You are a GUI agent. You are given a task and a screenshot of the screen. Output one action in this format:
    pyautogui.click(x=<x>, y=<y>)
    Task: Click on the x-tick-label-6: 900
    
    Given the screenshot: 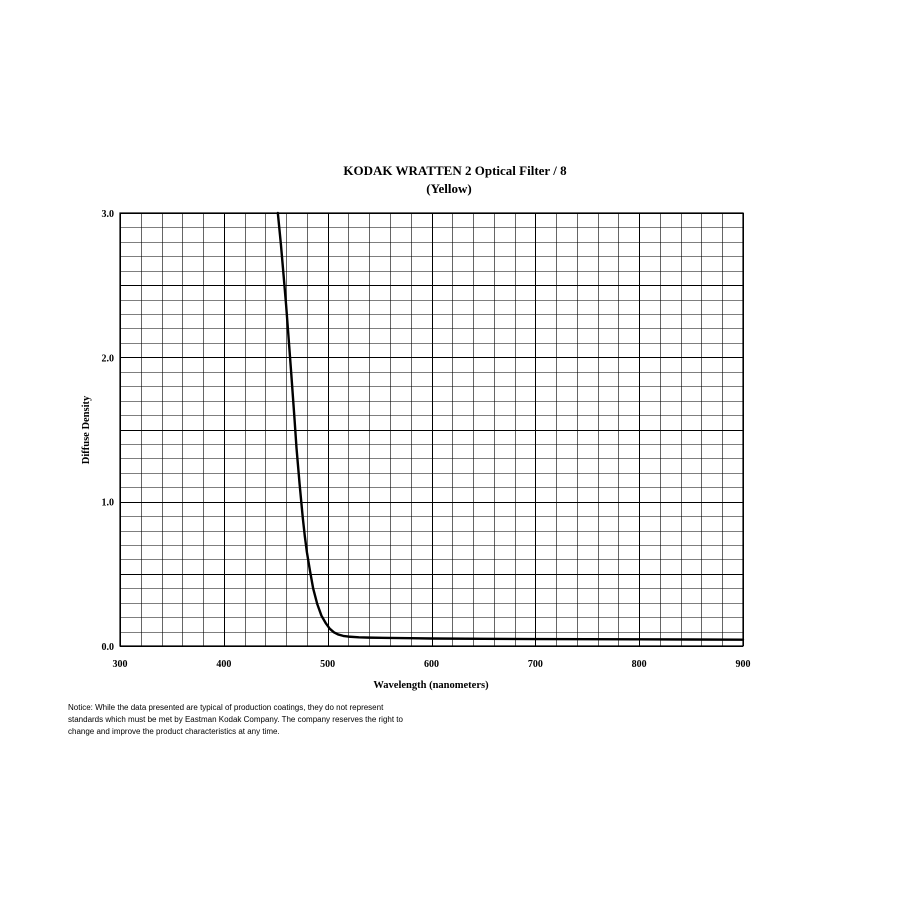 What is the action you would take?
    pyautogui.click(x=743, y=664)
    